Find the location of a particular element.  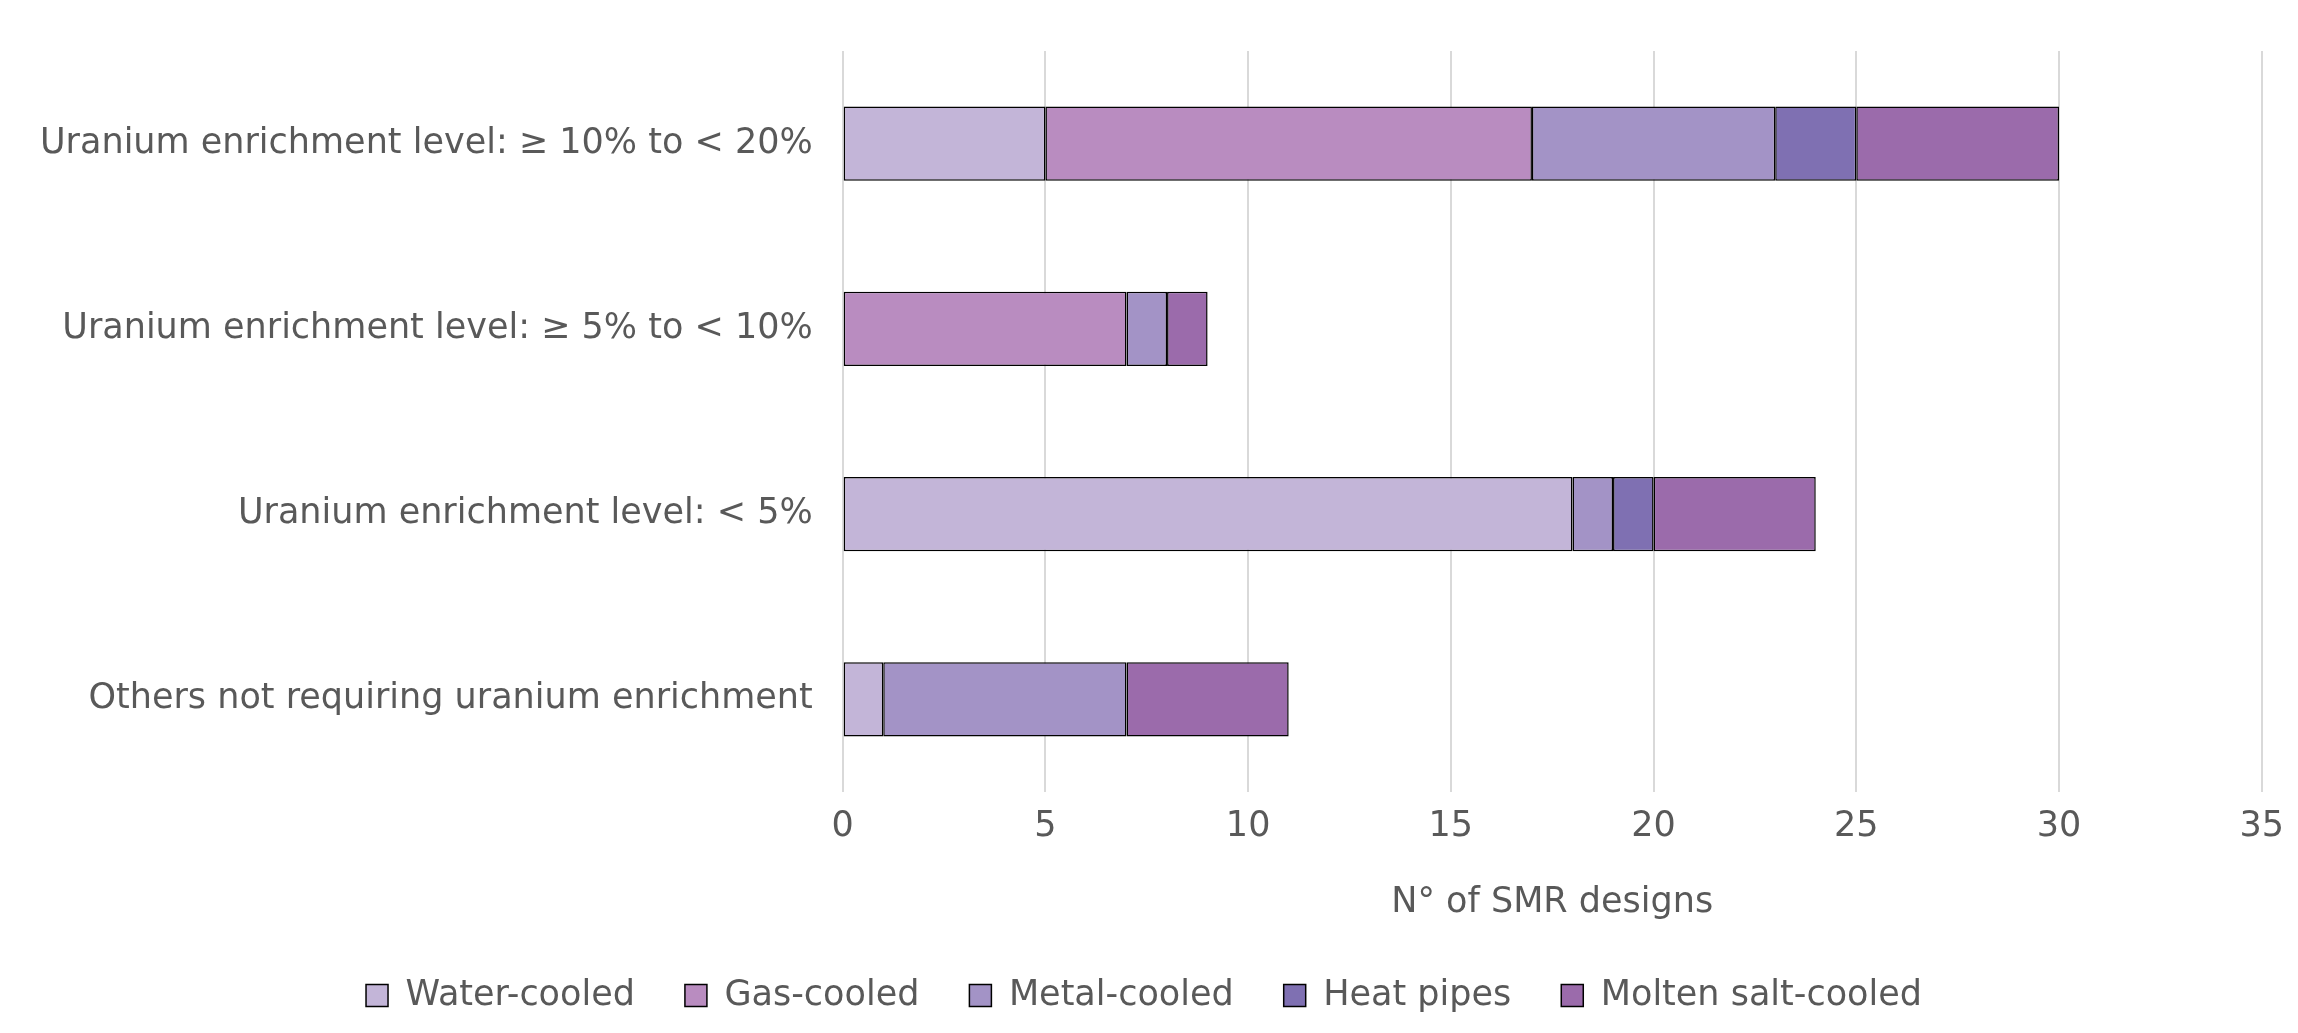

x-axis-title: N° of SMR designs is located at coordinates (1552, 900).